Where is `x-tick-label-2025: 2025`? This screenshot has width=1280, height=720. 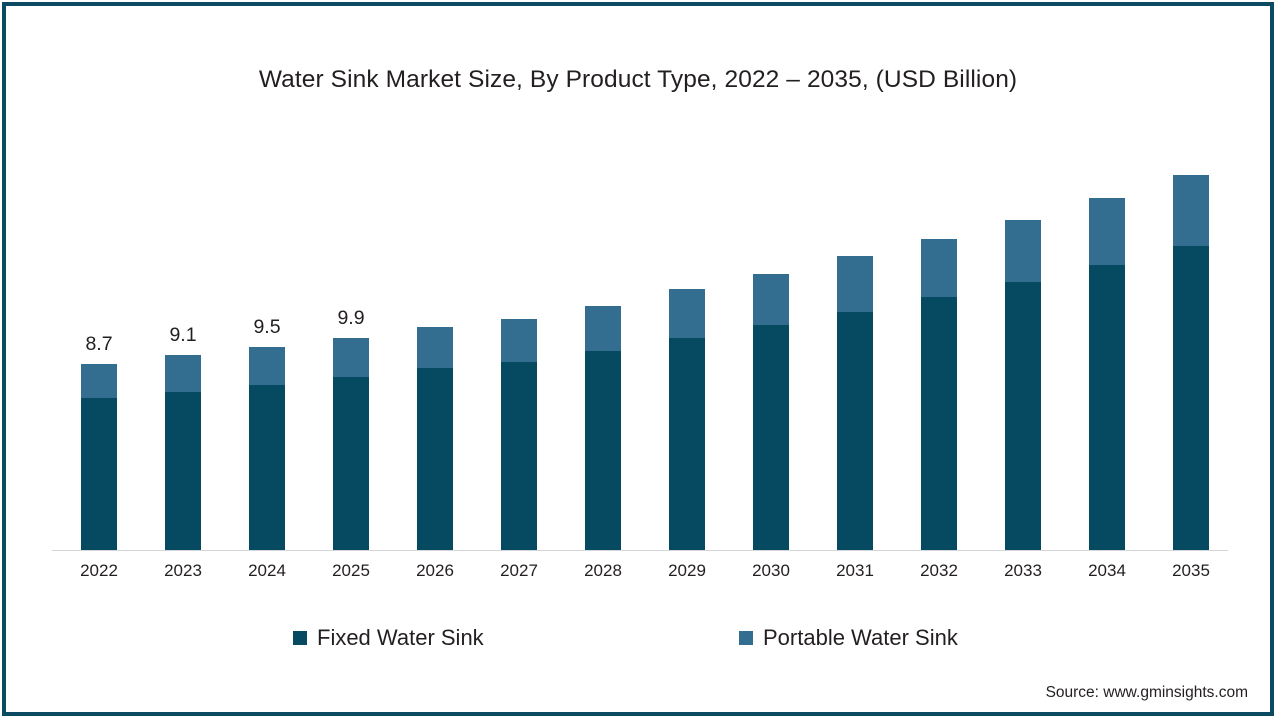 x-tick-label-2025: 2025 is located at coordinates (351, 570).